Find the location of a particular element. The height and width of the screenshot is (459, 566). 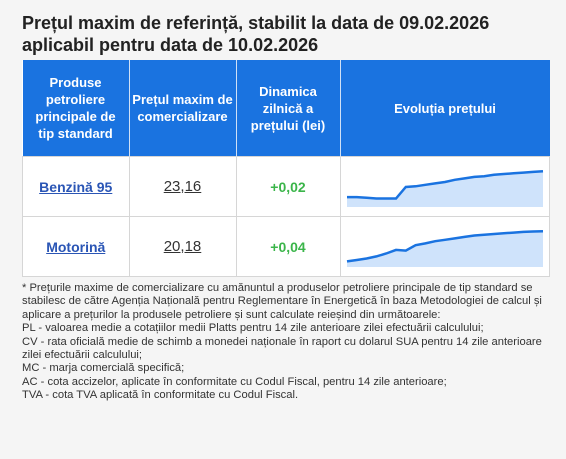

header-evolution: Evoluția prețului is located at coordinates (445, 108).